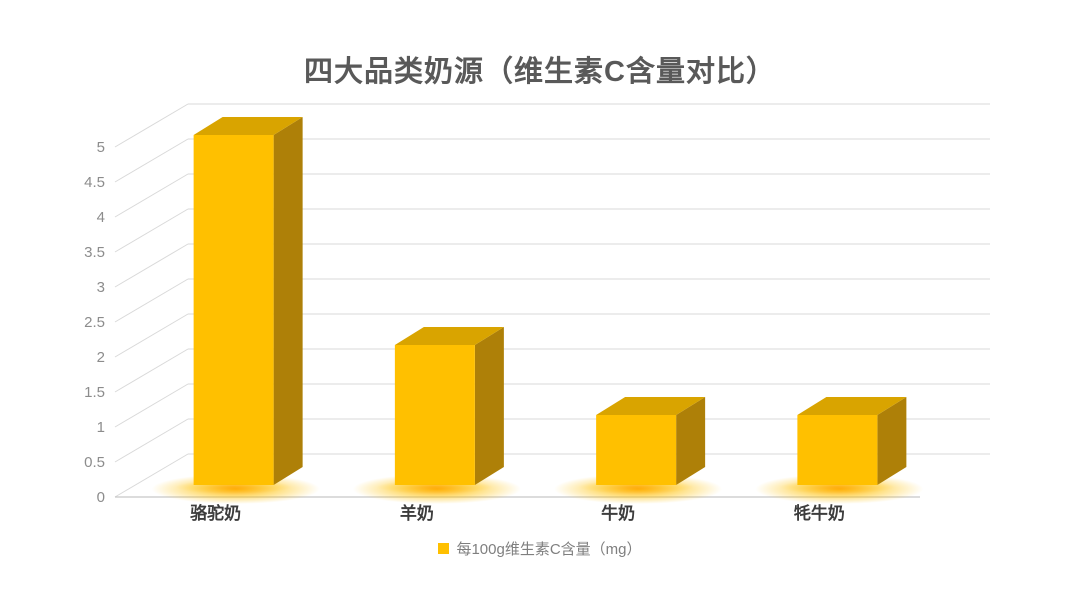  I want to click on category-label: 骆驼奶, so click(215, 513).